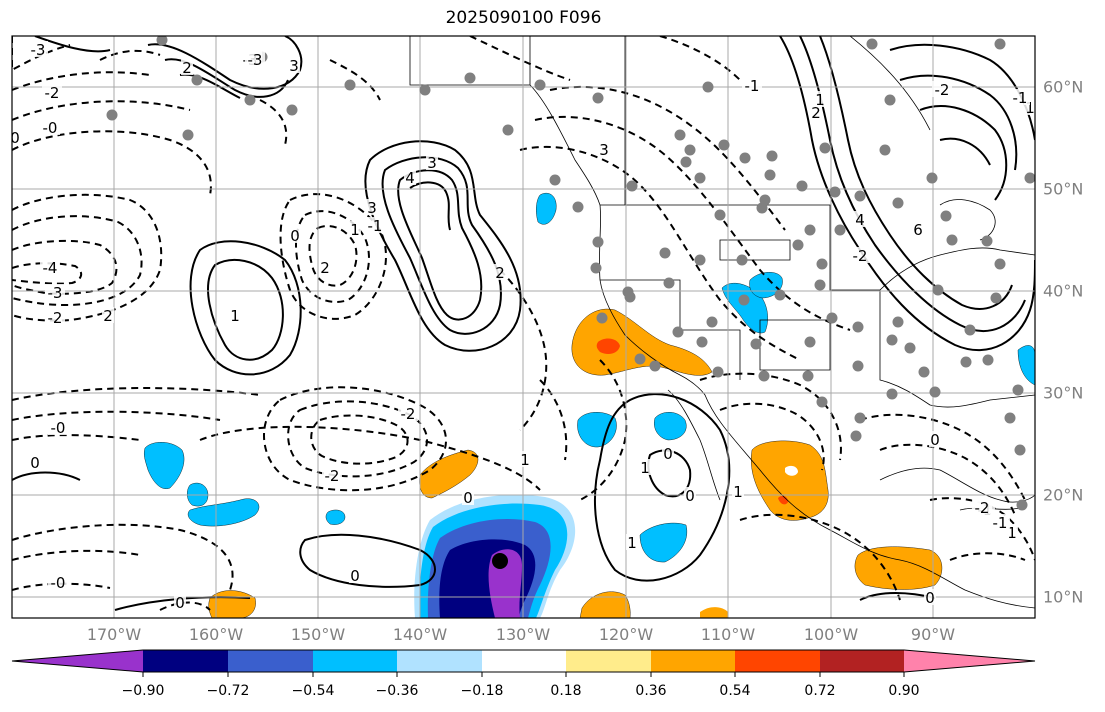  What do you see at coordinates (55, 293) in the screenshot?
I see `contour-label: -3` at bounding box center [55, 293].